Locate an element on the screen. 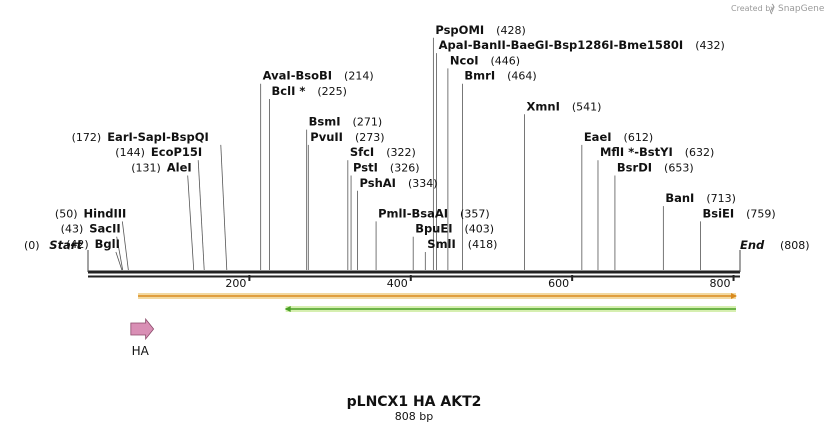  tick-label: 800 is located at coordinates (720, 283).